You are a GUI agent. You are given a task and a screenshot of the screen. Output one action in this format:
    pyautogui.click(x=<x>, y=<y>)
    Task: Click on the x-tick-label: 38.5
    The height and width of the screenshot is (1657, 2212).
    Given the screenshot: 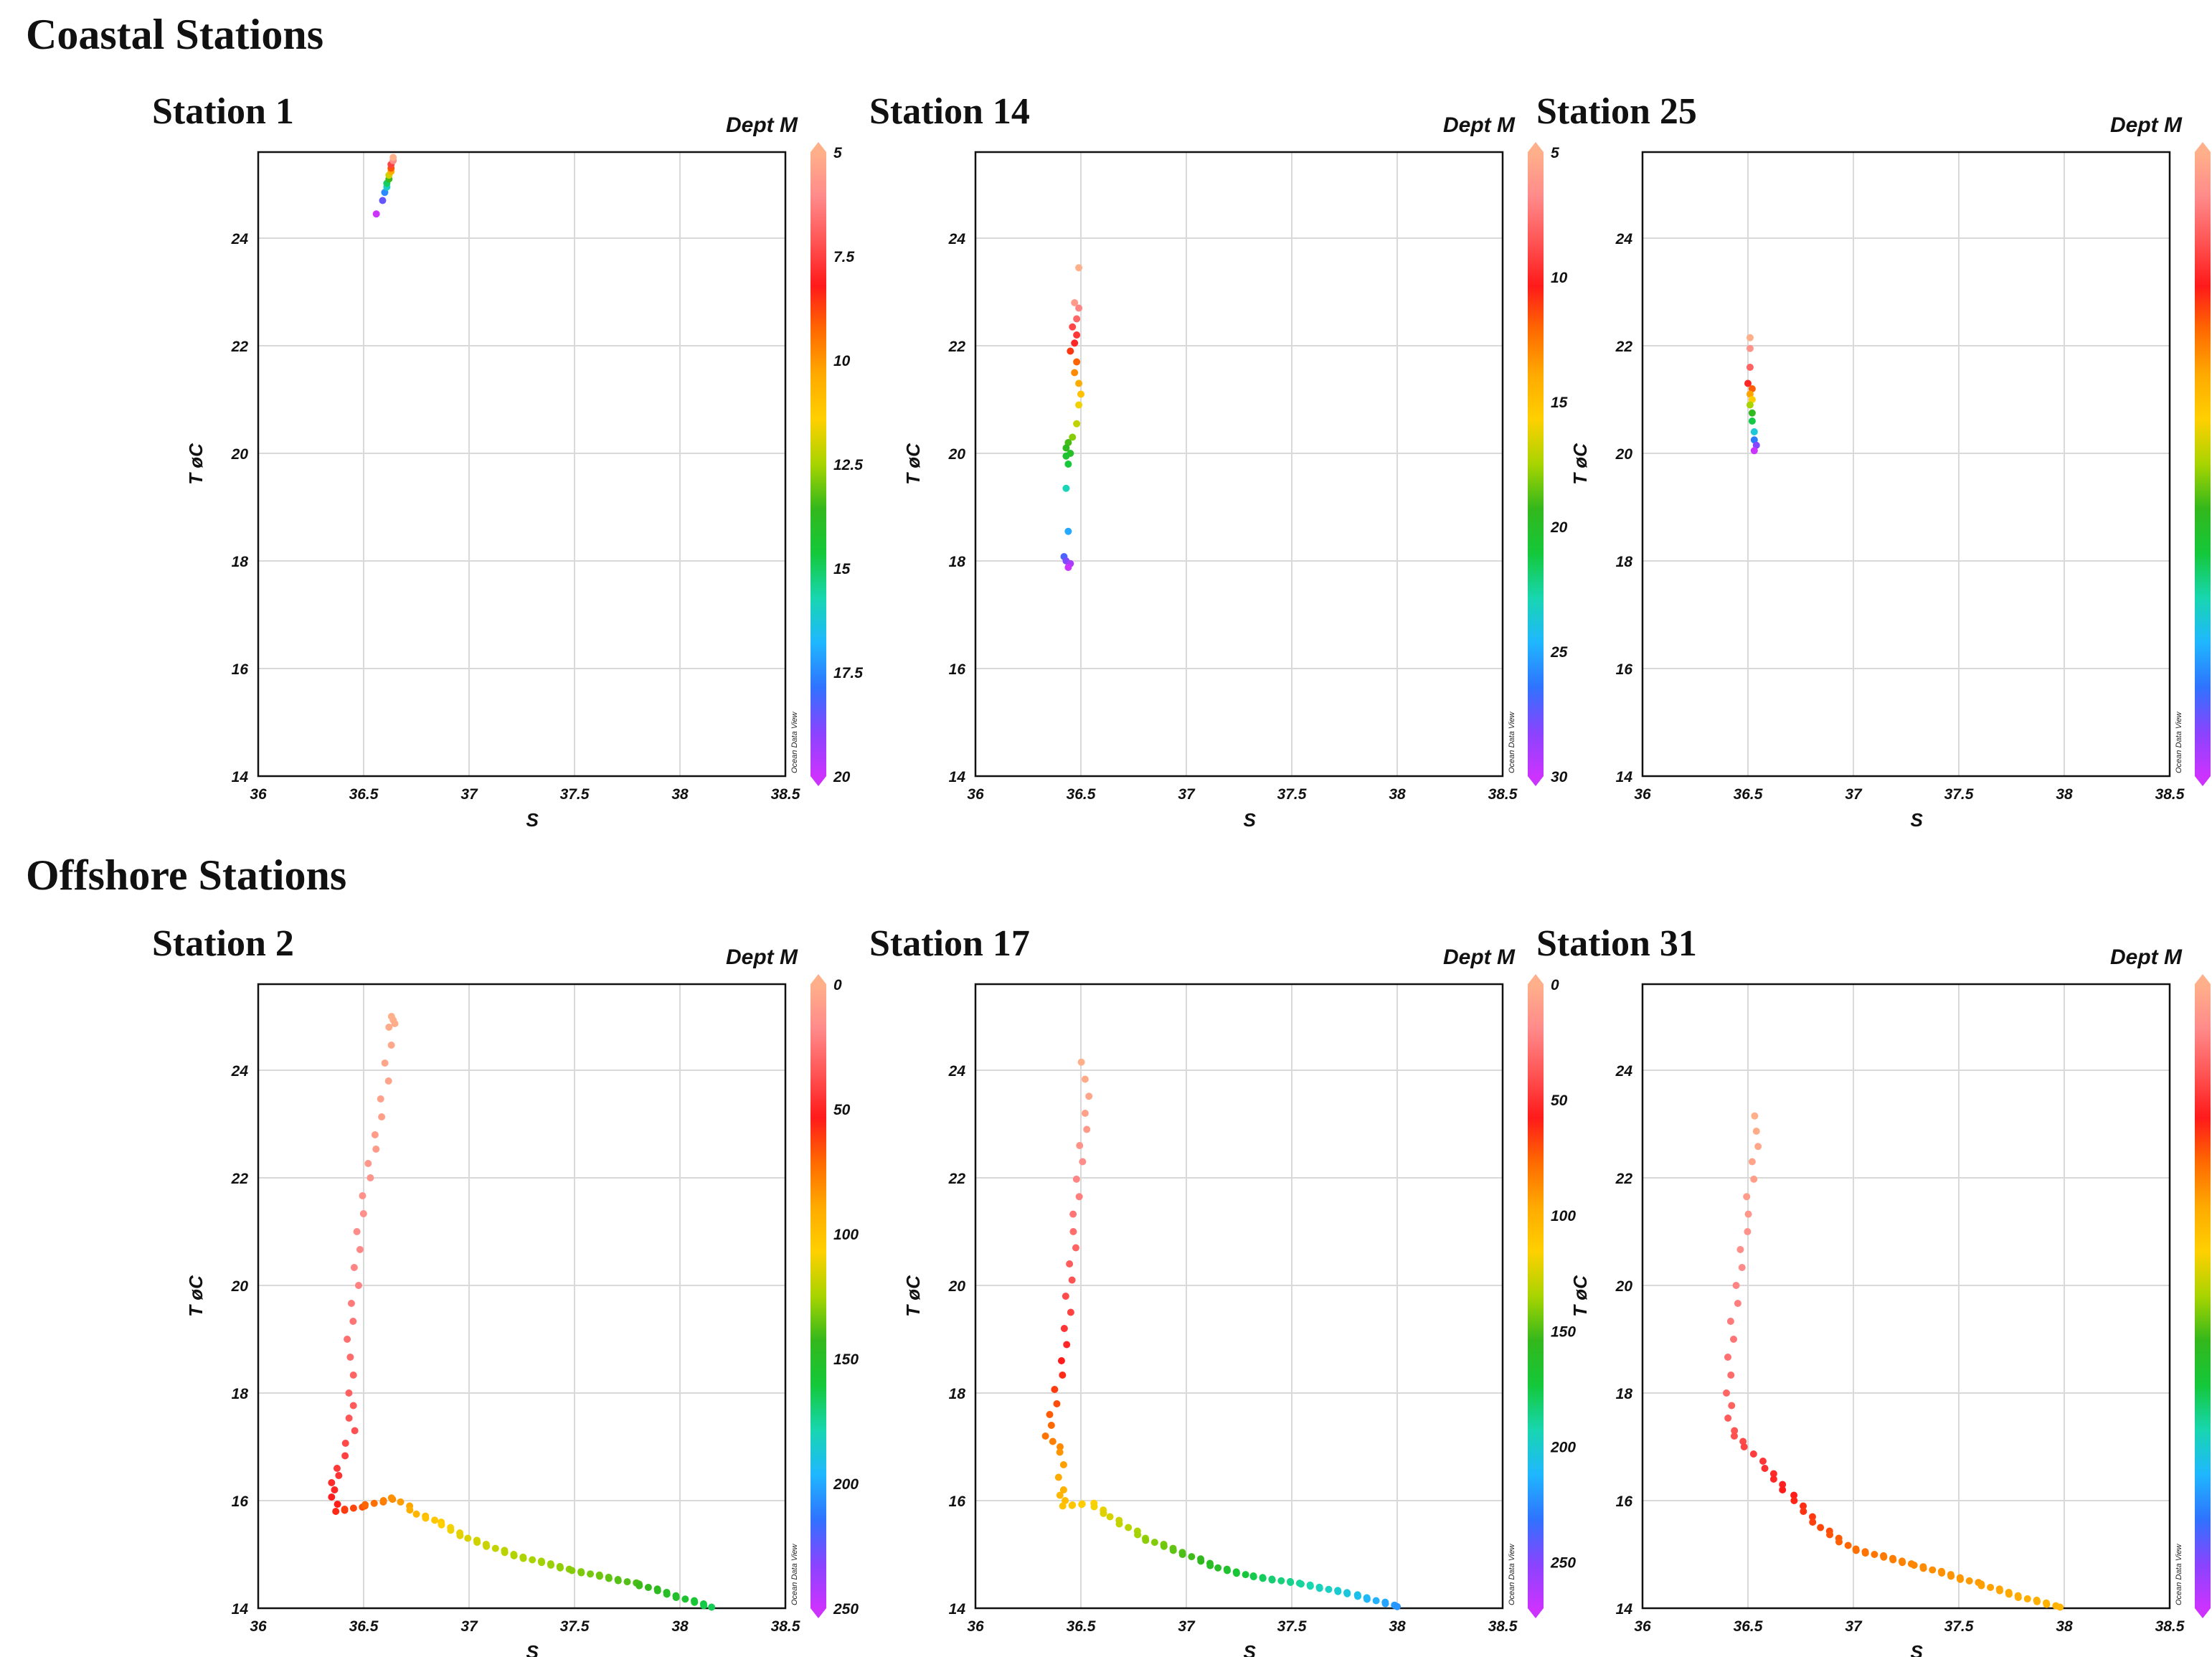 What is the action you would take?
    pyautogui.click(x=785, y=1627)
    